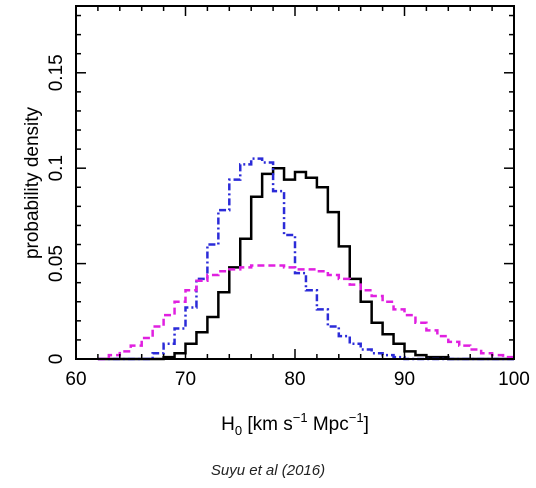 Image resolution: width=536 pixels, height=488 pixels. What do you see at coordinates (56, 359) in the screenshot?
I see `y-tick-label: 0` at bounding box center [56, 359].